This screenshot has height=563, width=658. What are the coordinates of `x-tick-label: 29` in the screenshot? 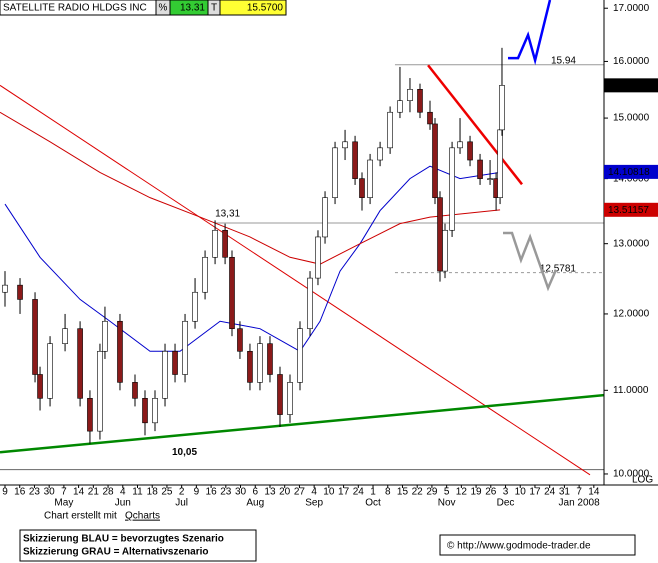 It's located at (432, 492).